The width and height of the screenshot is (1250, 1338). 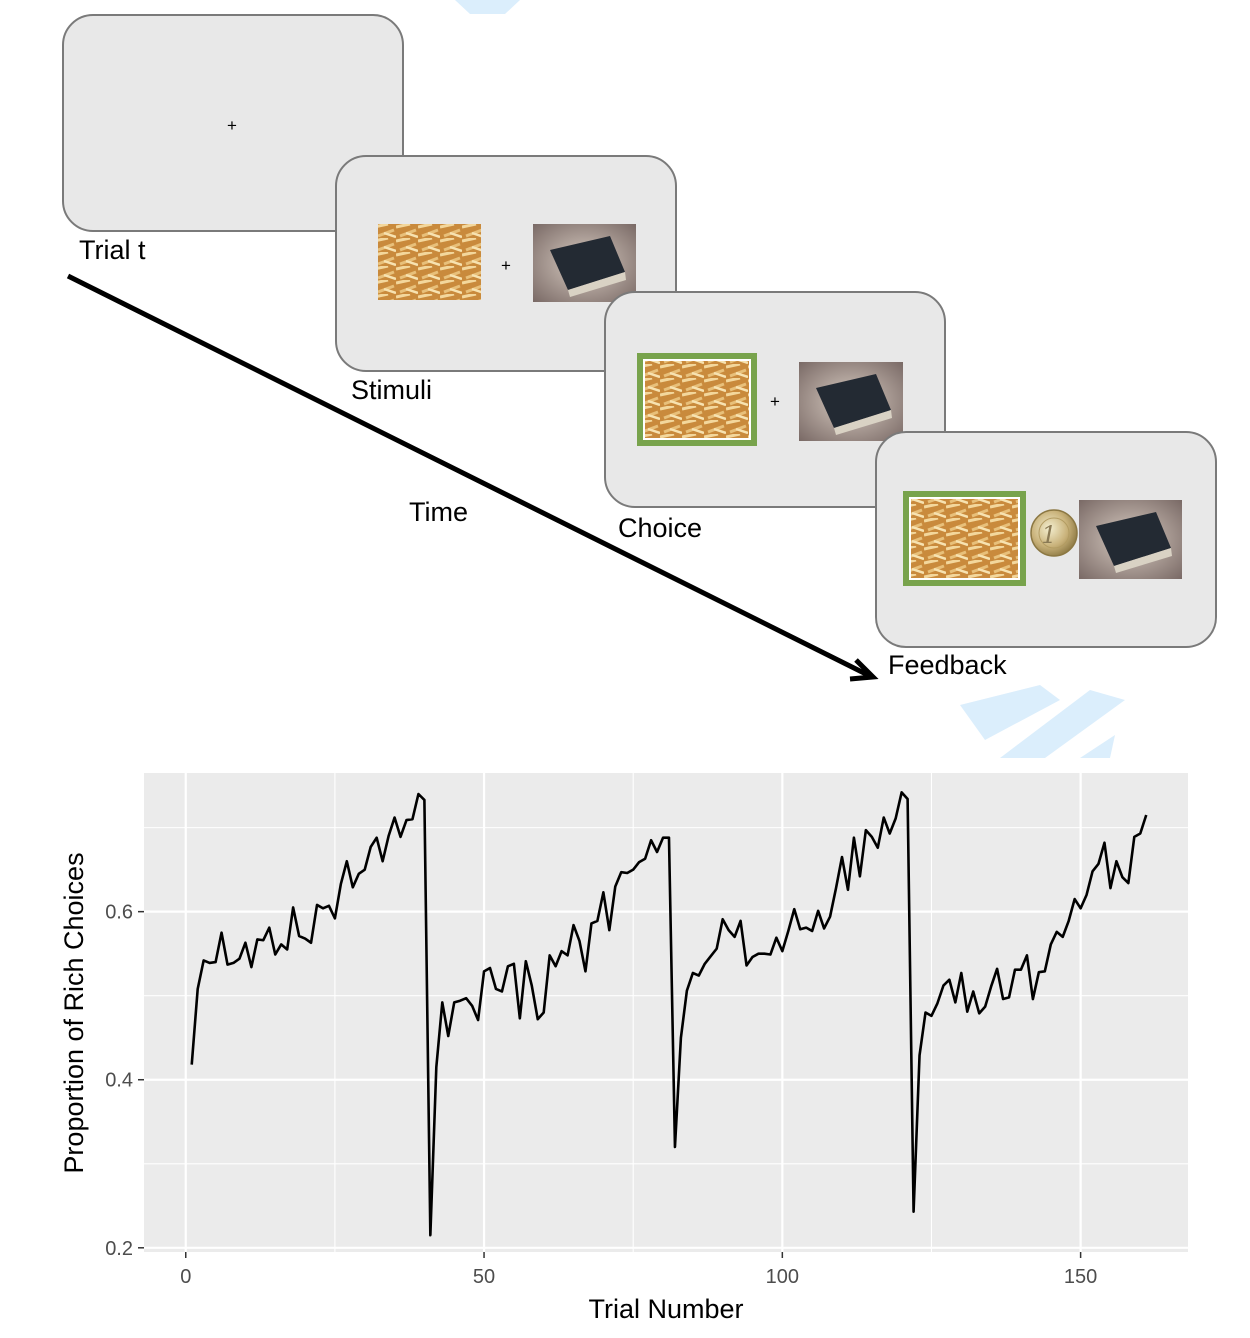 I want to click on y-tick-label: 0.2, so click(x=119, y=1249).